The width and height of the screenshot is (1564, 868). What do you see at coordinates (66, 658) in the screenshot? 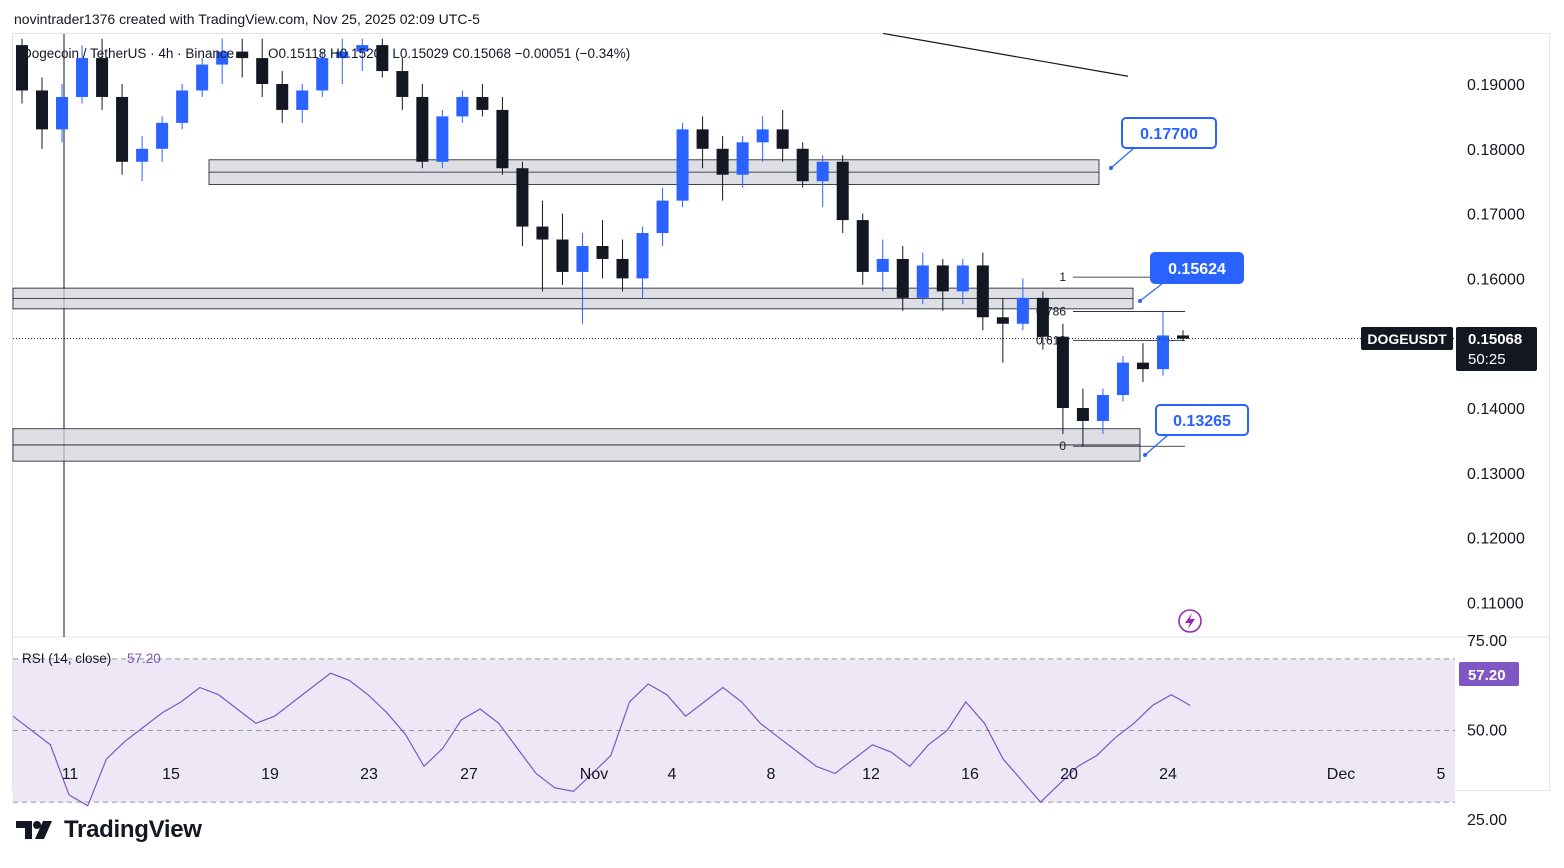
I see `rsi-label: RSI (14, close)` at bounding box center [66, 658].